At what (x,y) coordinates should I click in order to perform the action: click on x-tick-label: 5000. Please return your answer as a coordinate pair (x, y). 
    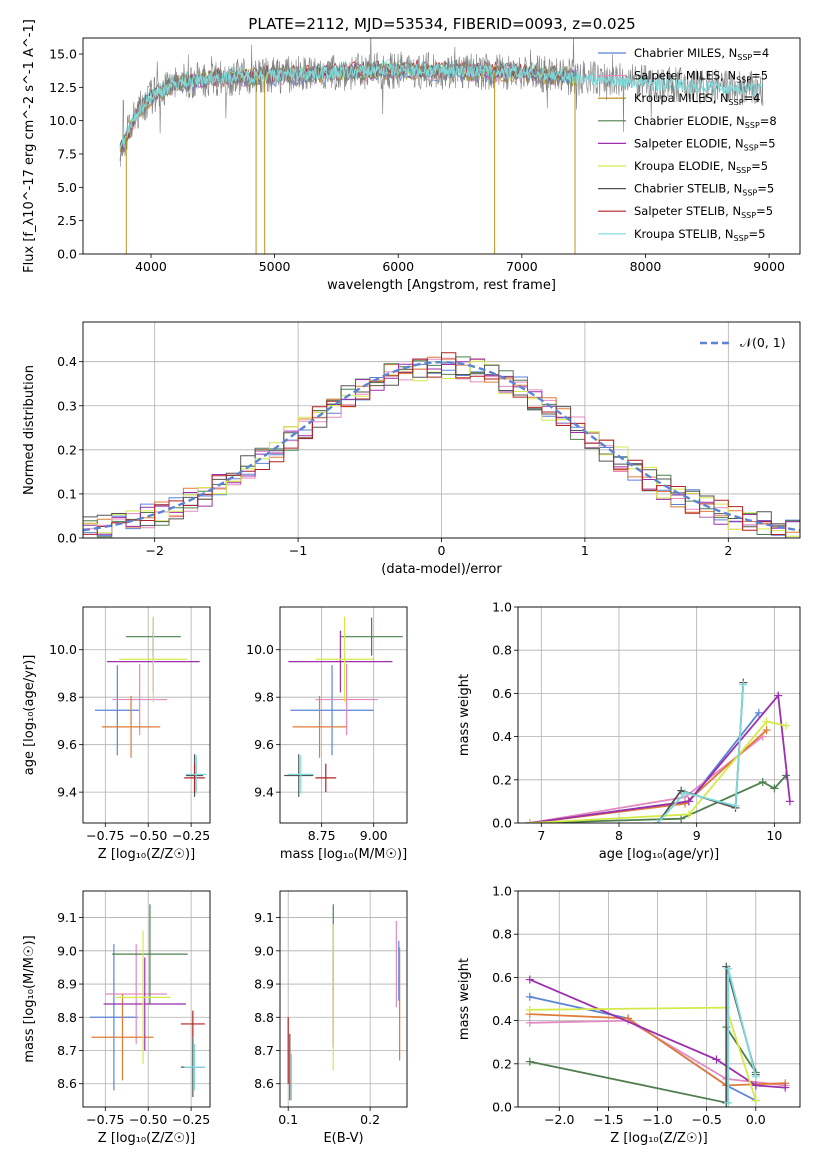
    Looking at the image, I should click on (275, 266).